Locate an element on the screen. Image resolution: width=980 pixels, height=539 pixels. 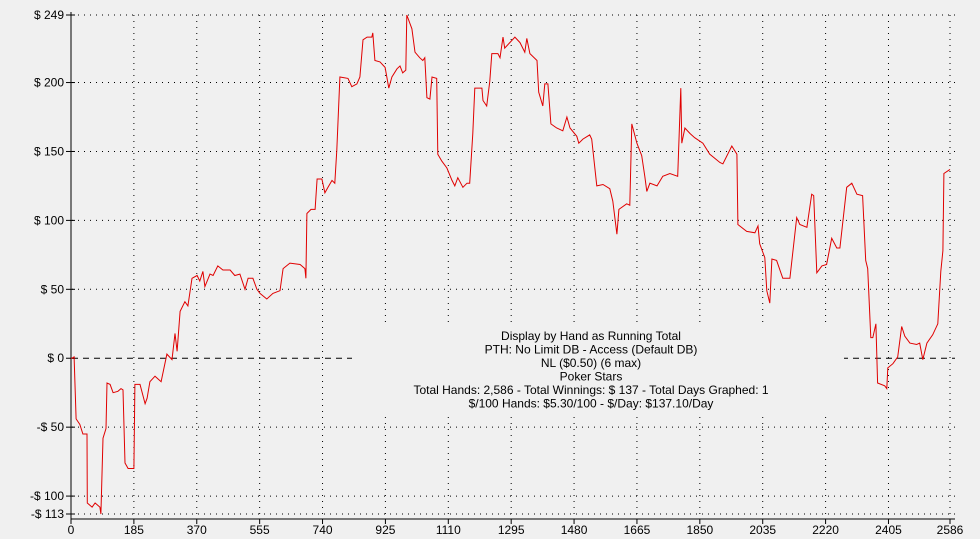
y-tick-label: $ 100 is located at coordinates (49, 220).